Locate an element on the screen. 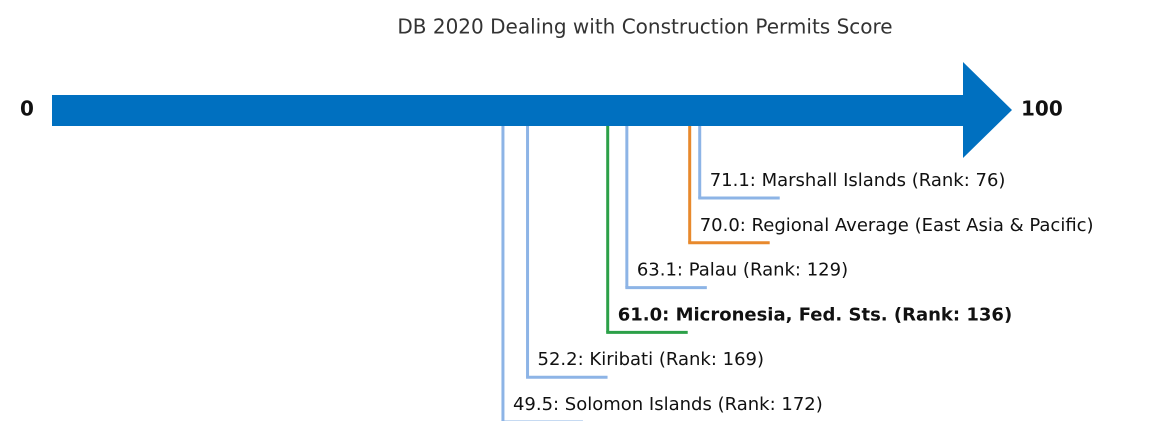  marker-label: 71.1: Marshall Islands (Rank: 76) is located at coordinates (858, 180).